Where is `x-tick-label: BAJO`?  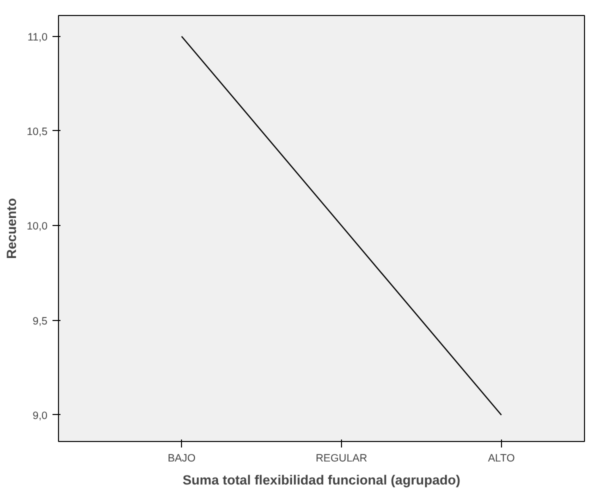 x-tick-label: BAJO is located at coordinates (182, 458).